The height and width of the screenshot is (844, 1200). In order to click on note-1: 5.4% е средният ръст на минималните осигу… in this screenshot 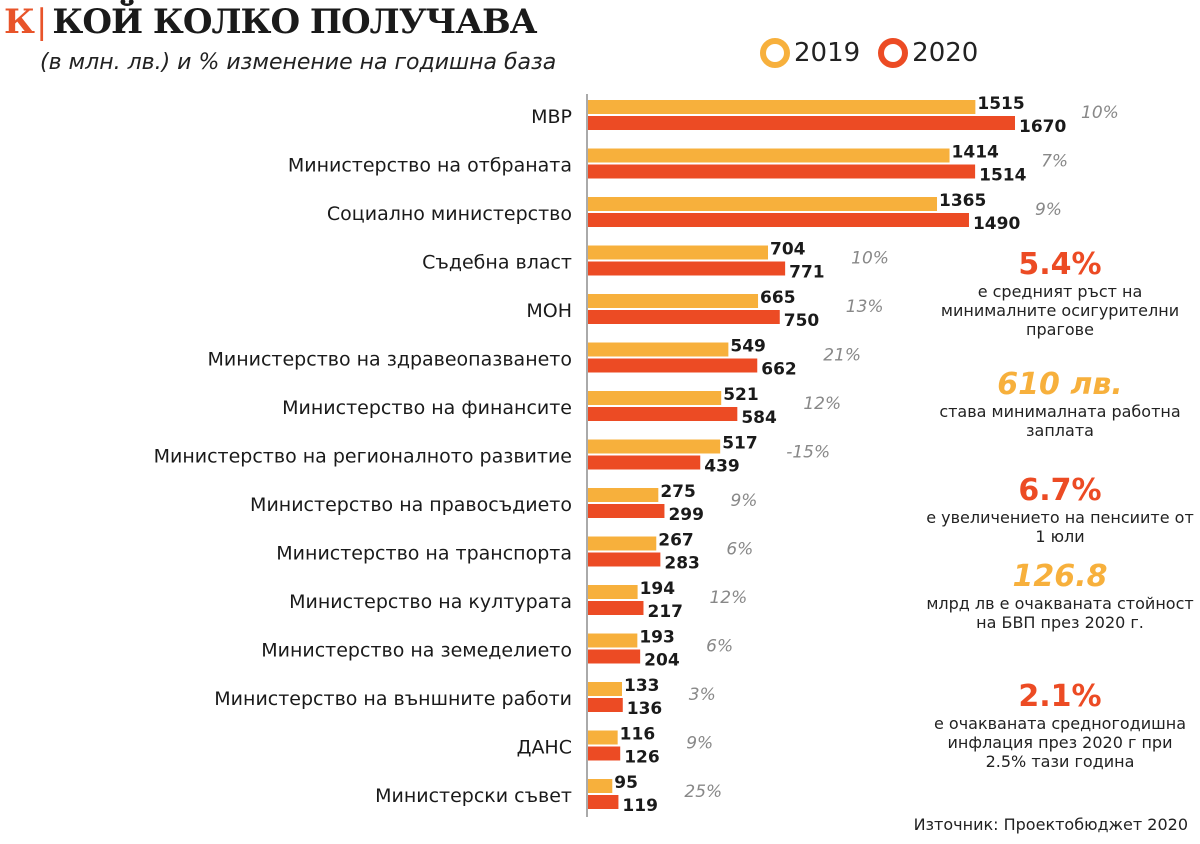, I will do `click(1060, 293)`.